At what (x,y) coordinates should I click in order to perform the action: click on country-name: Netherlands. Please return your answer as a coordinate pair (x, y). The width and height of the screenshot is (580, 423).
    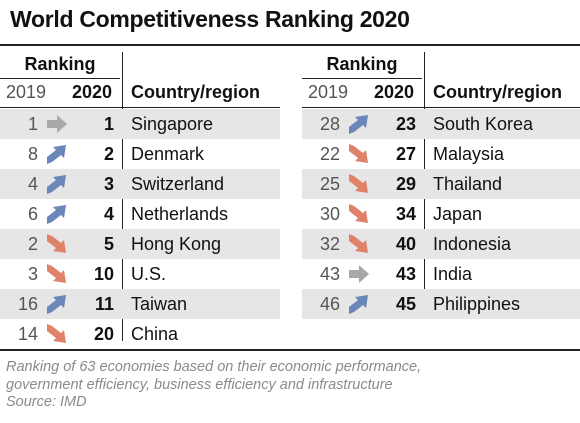
    Looking at the image, I should click on (180, 214).